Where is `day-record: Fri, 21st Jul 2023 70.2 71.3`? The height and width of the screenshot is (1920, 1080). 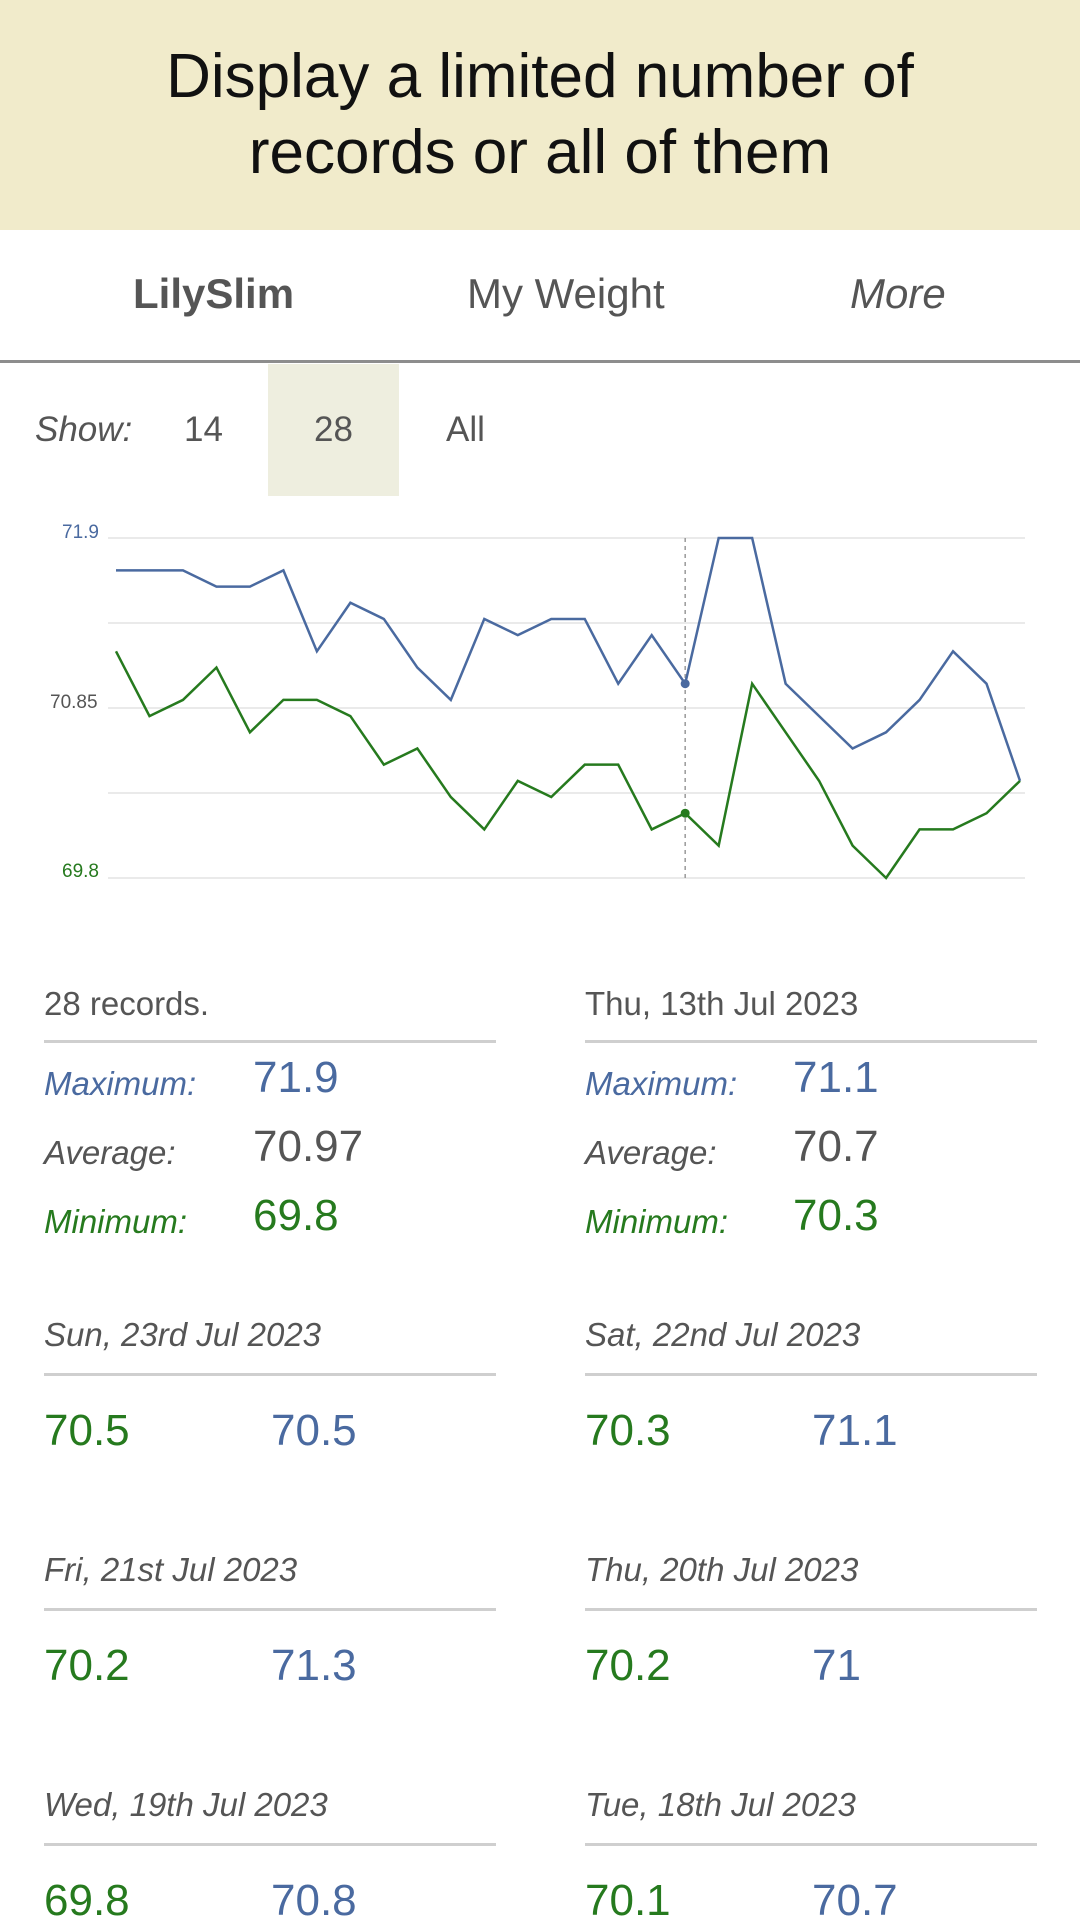
day-record: Fri, 21st Jul 2023 70.2 71.3 is located at coordinates (270, 1620).